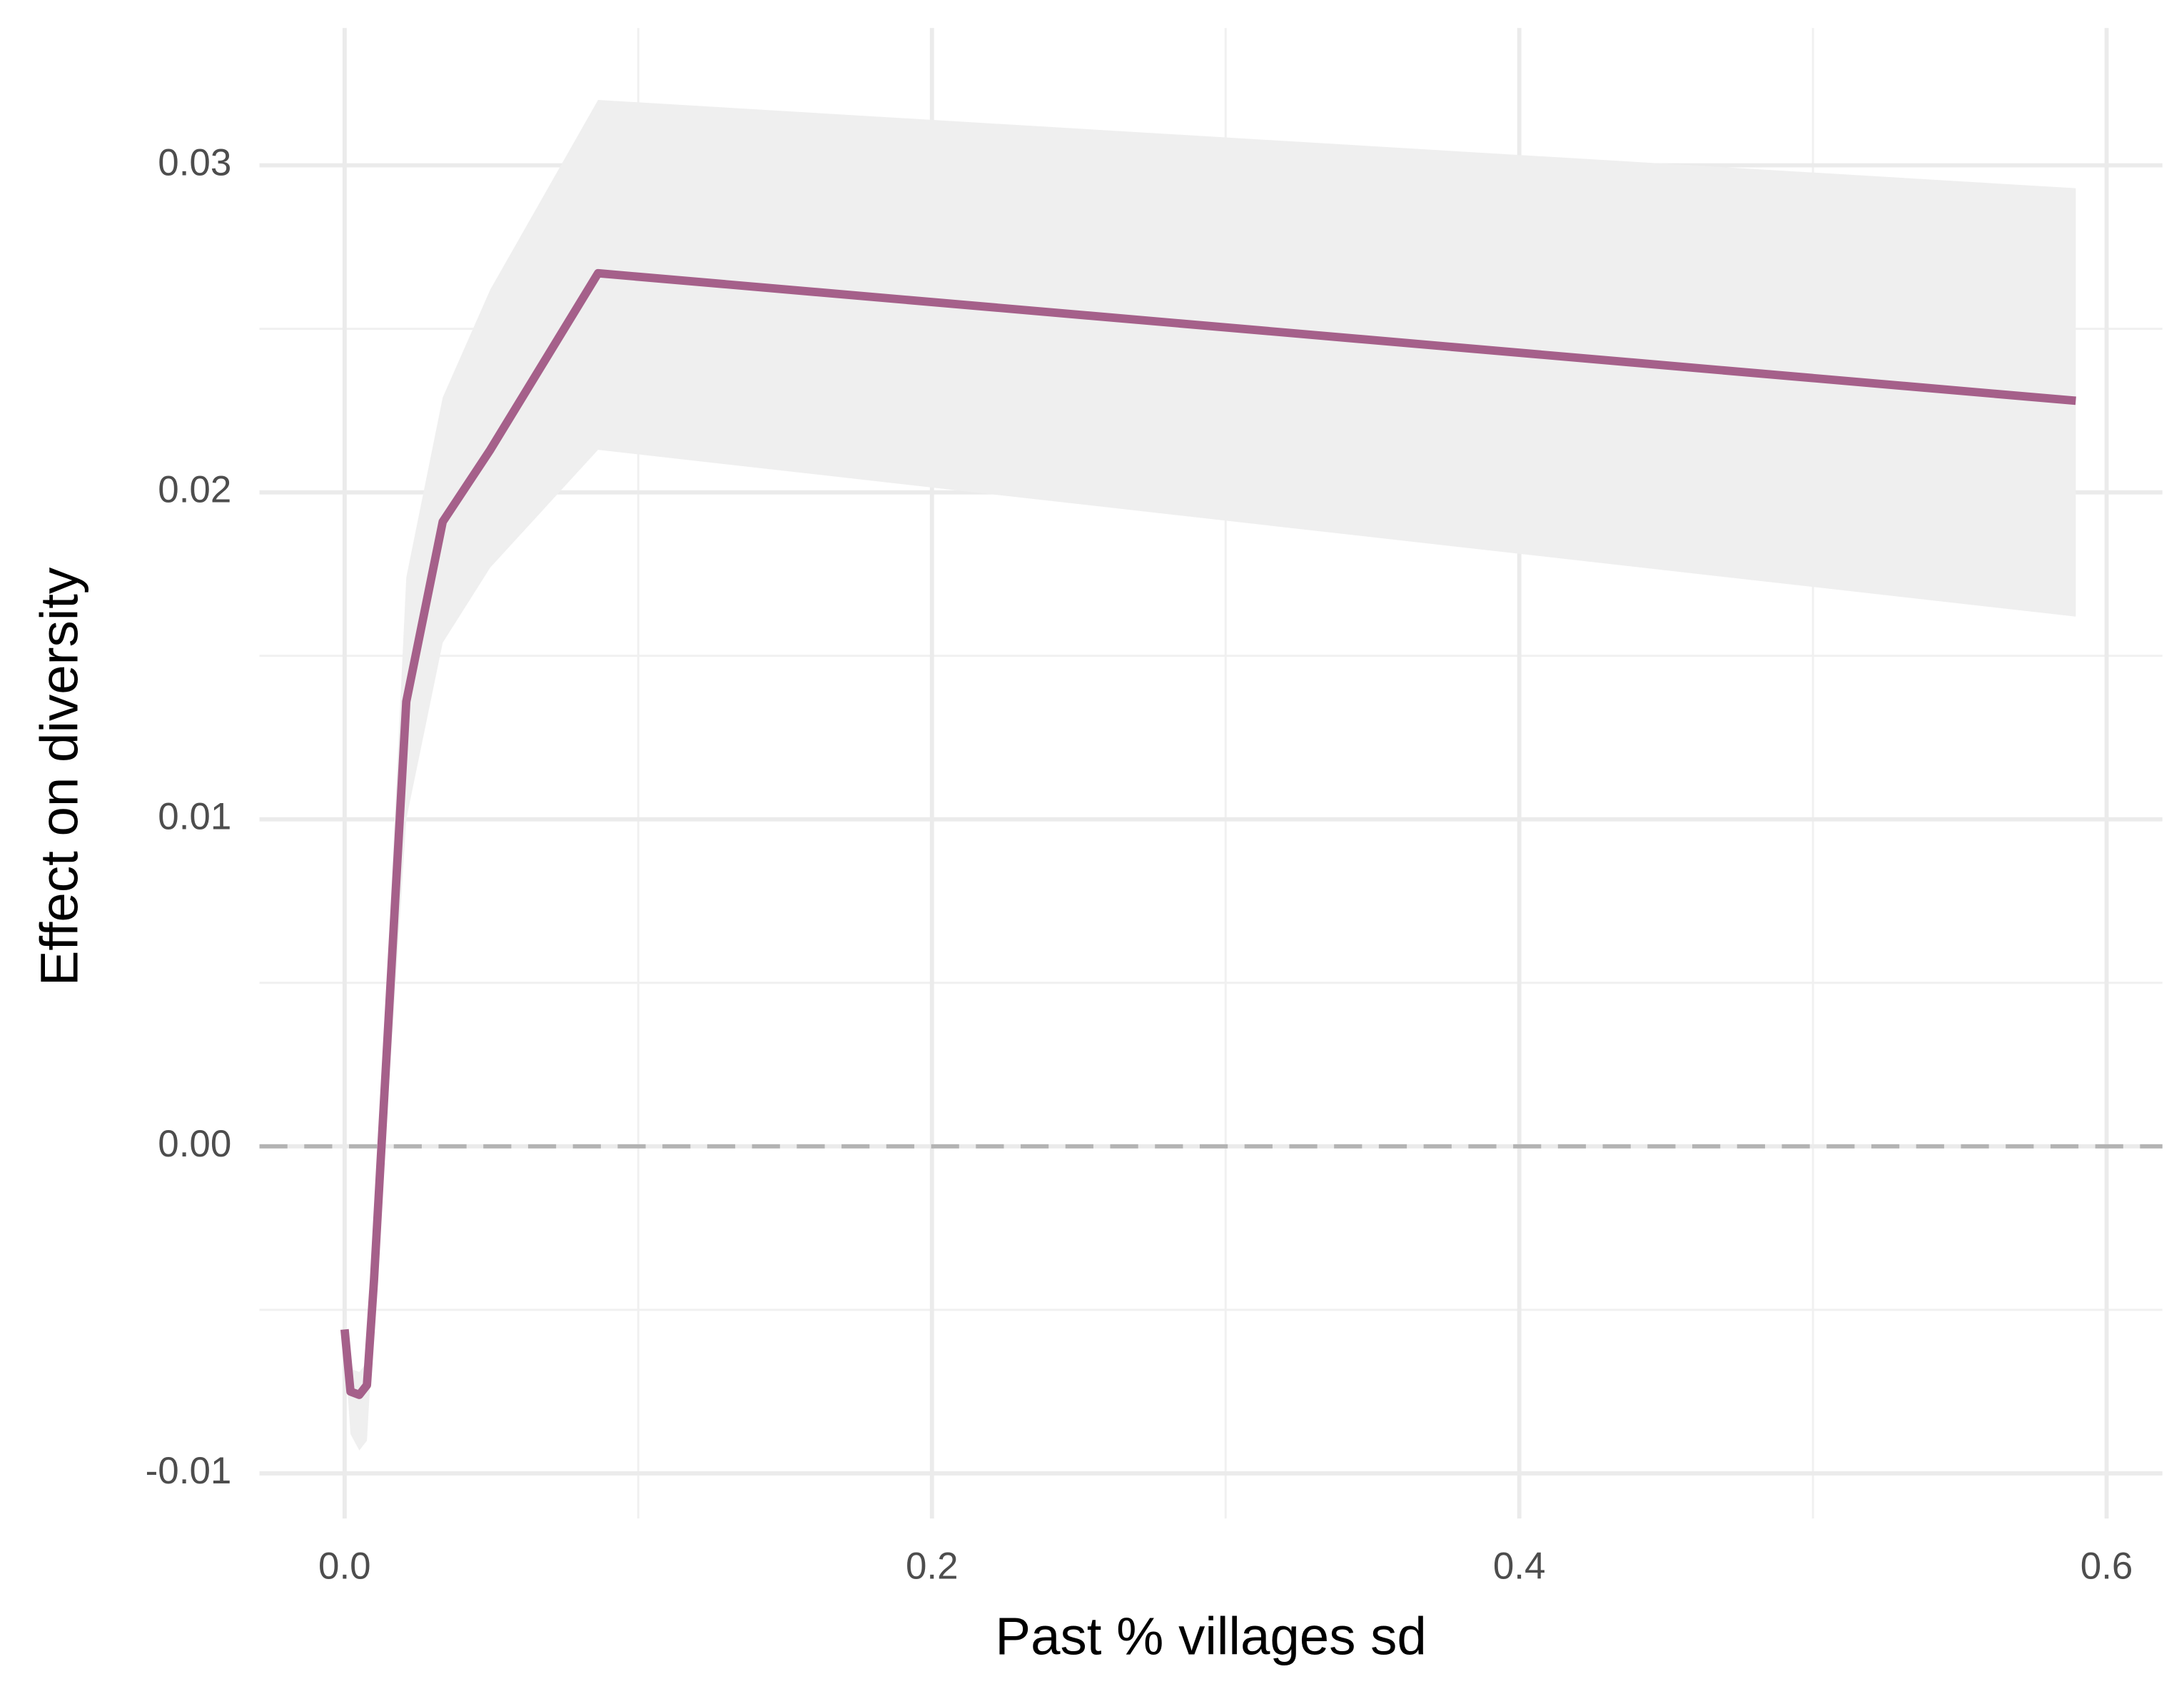 The width and height of the screenshot is (2184, 1699). I want to click on y-tick-label: 0.00, so click(194, 1144).